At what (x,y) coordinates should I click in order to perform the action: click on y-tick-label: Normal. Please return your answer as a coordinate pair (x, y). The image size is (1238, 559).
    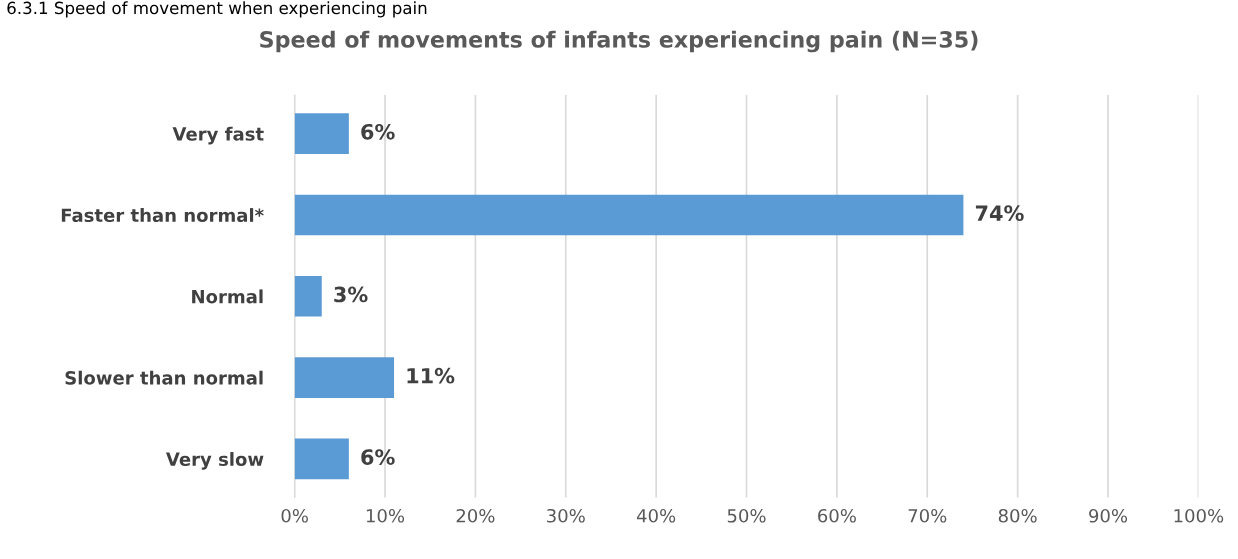
    Looking at the image, I should click on (227, 296).